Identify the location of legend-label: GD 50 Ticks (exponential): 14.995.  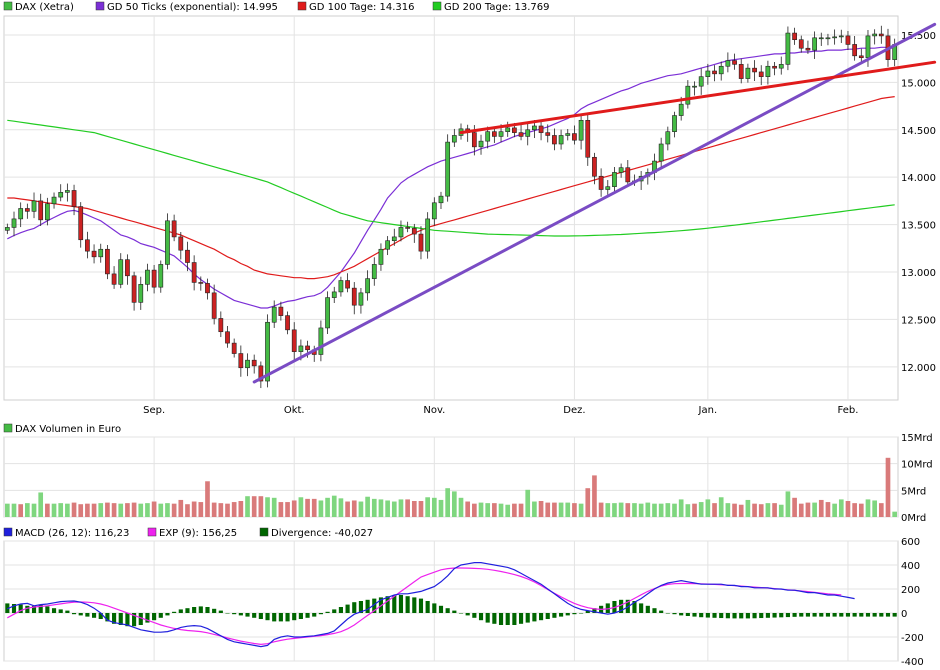
(192, 7).